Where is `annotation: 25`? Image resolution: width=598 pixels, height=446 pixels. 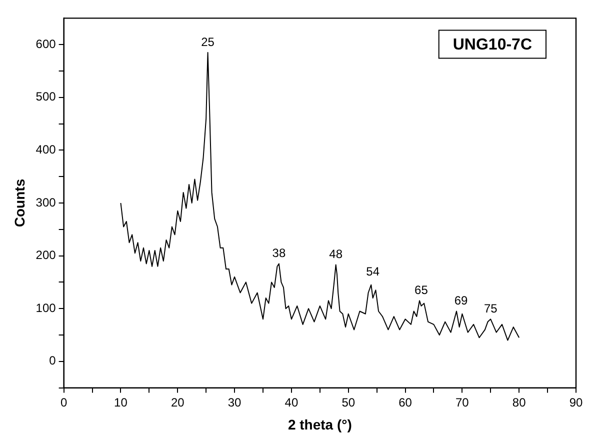 annotation: 25 is located at coordinates (208, 41).